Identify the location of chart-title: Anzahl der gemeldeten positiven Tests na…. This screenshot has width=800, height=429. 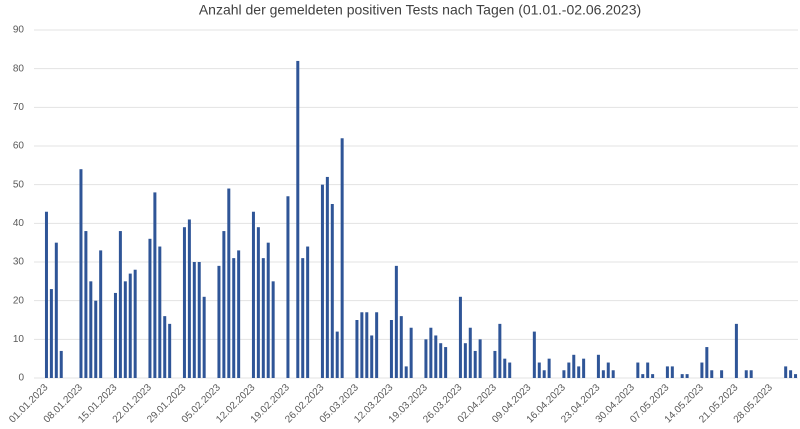
(420, 10).